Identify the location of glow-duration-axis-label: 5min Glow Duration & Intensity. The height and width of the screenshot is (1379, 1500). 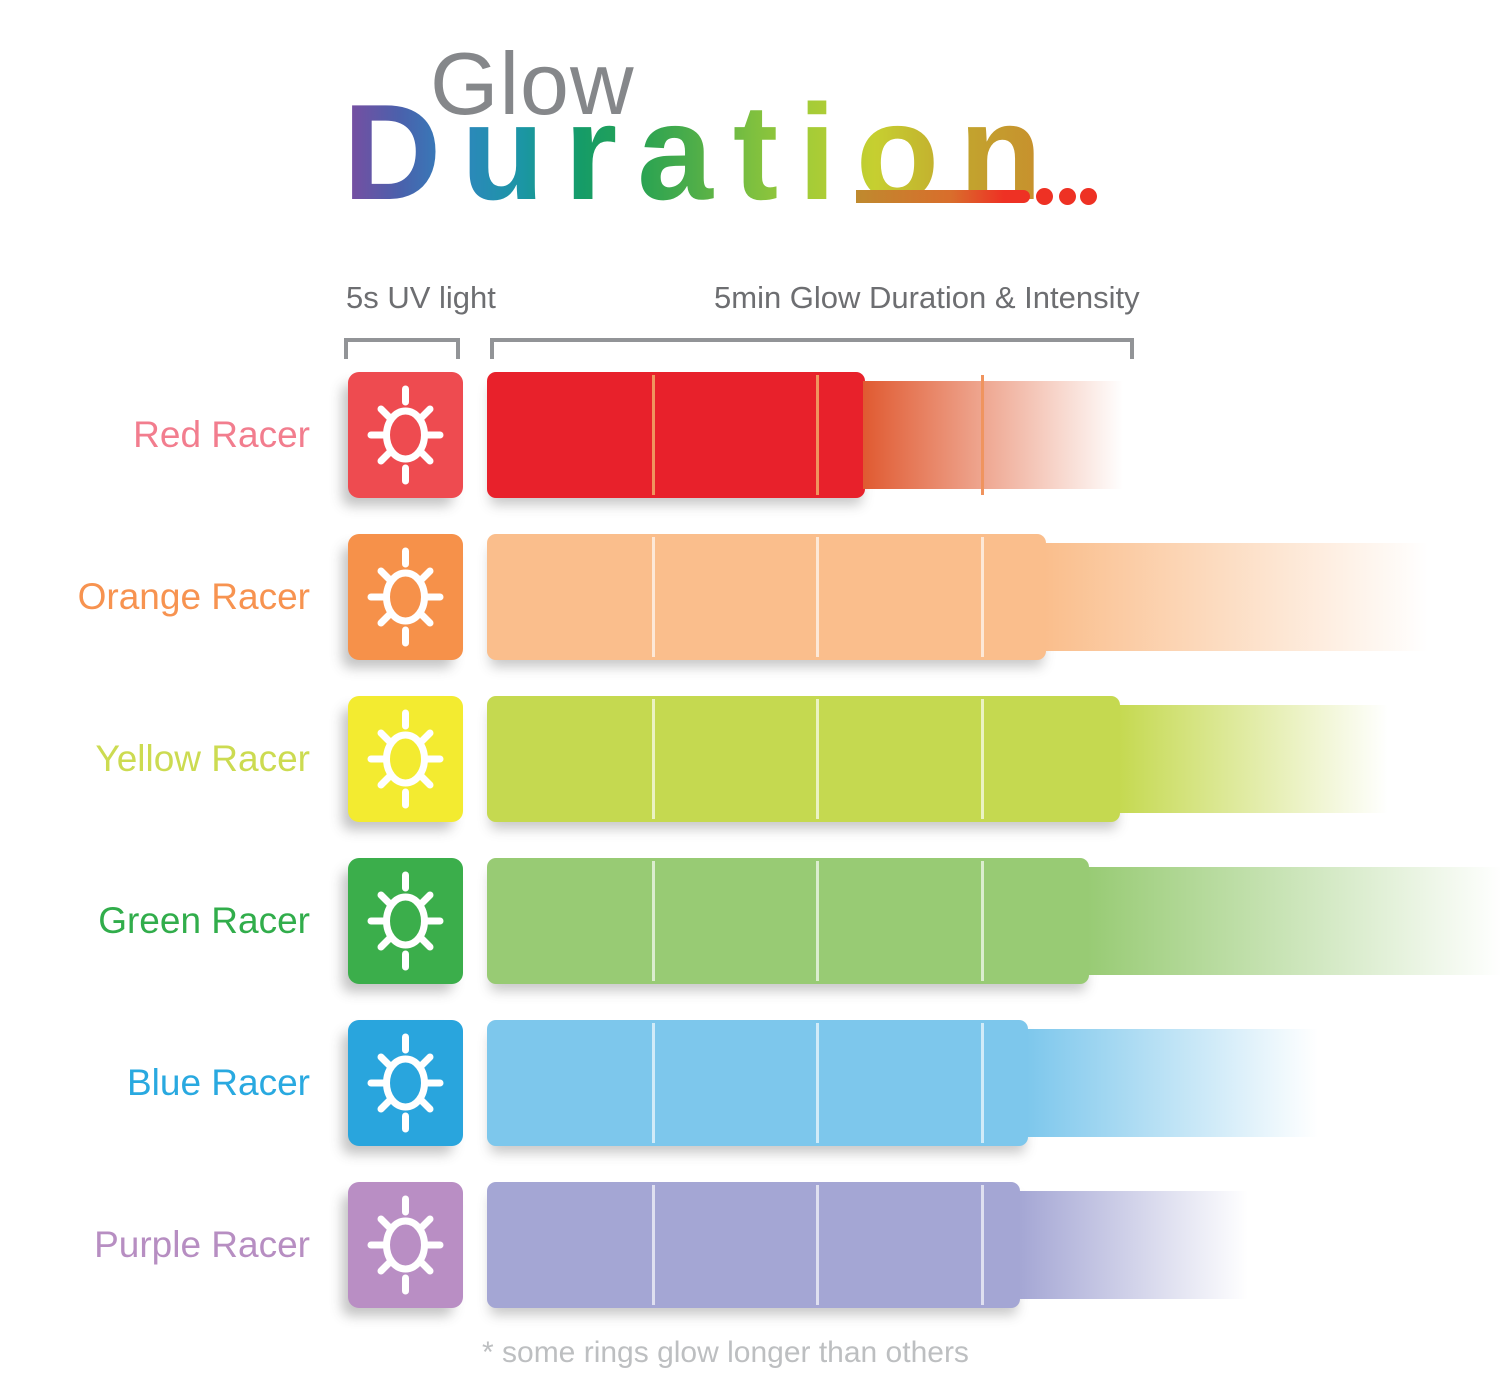
(927, 297).